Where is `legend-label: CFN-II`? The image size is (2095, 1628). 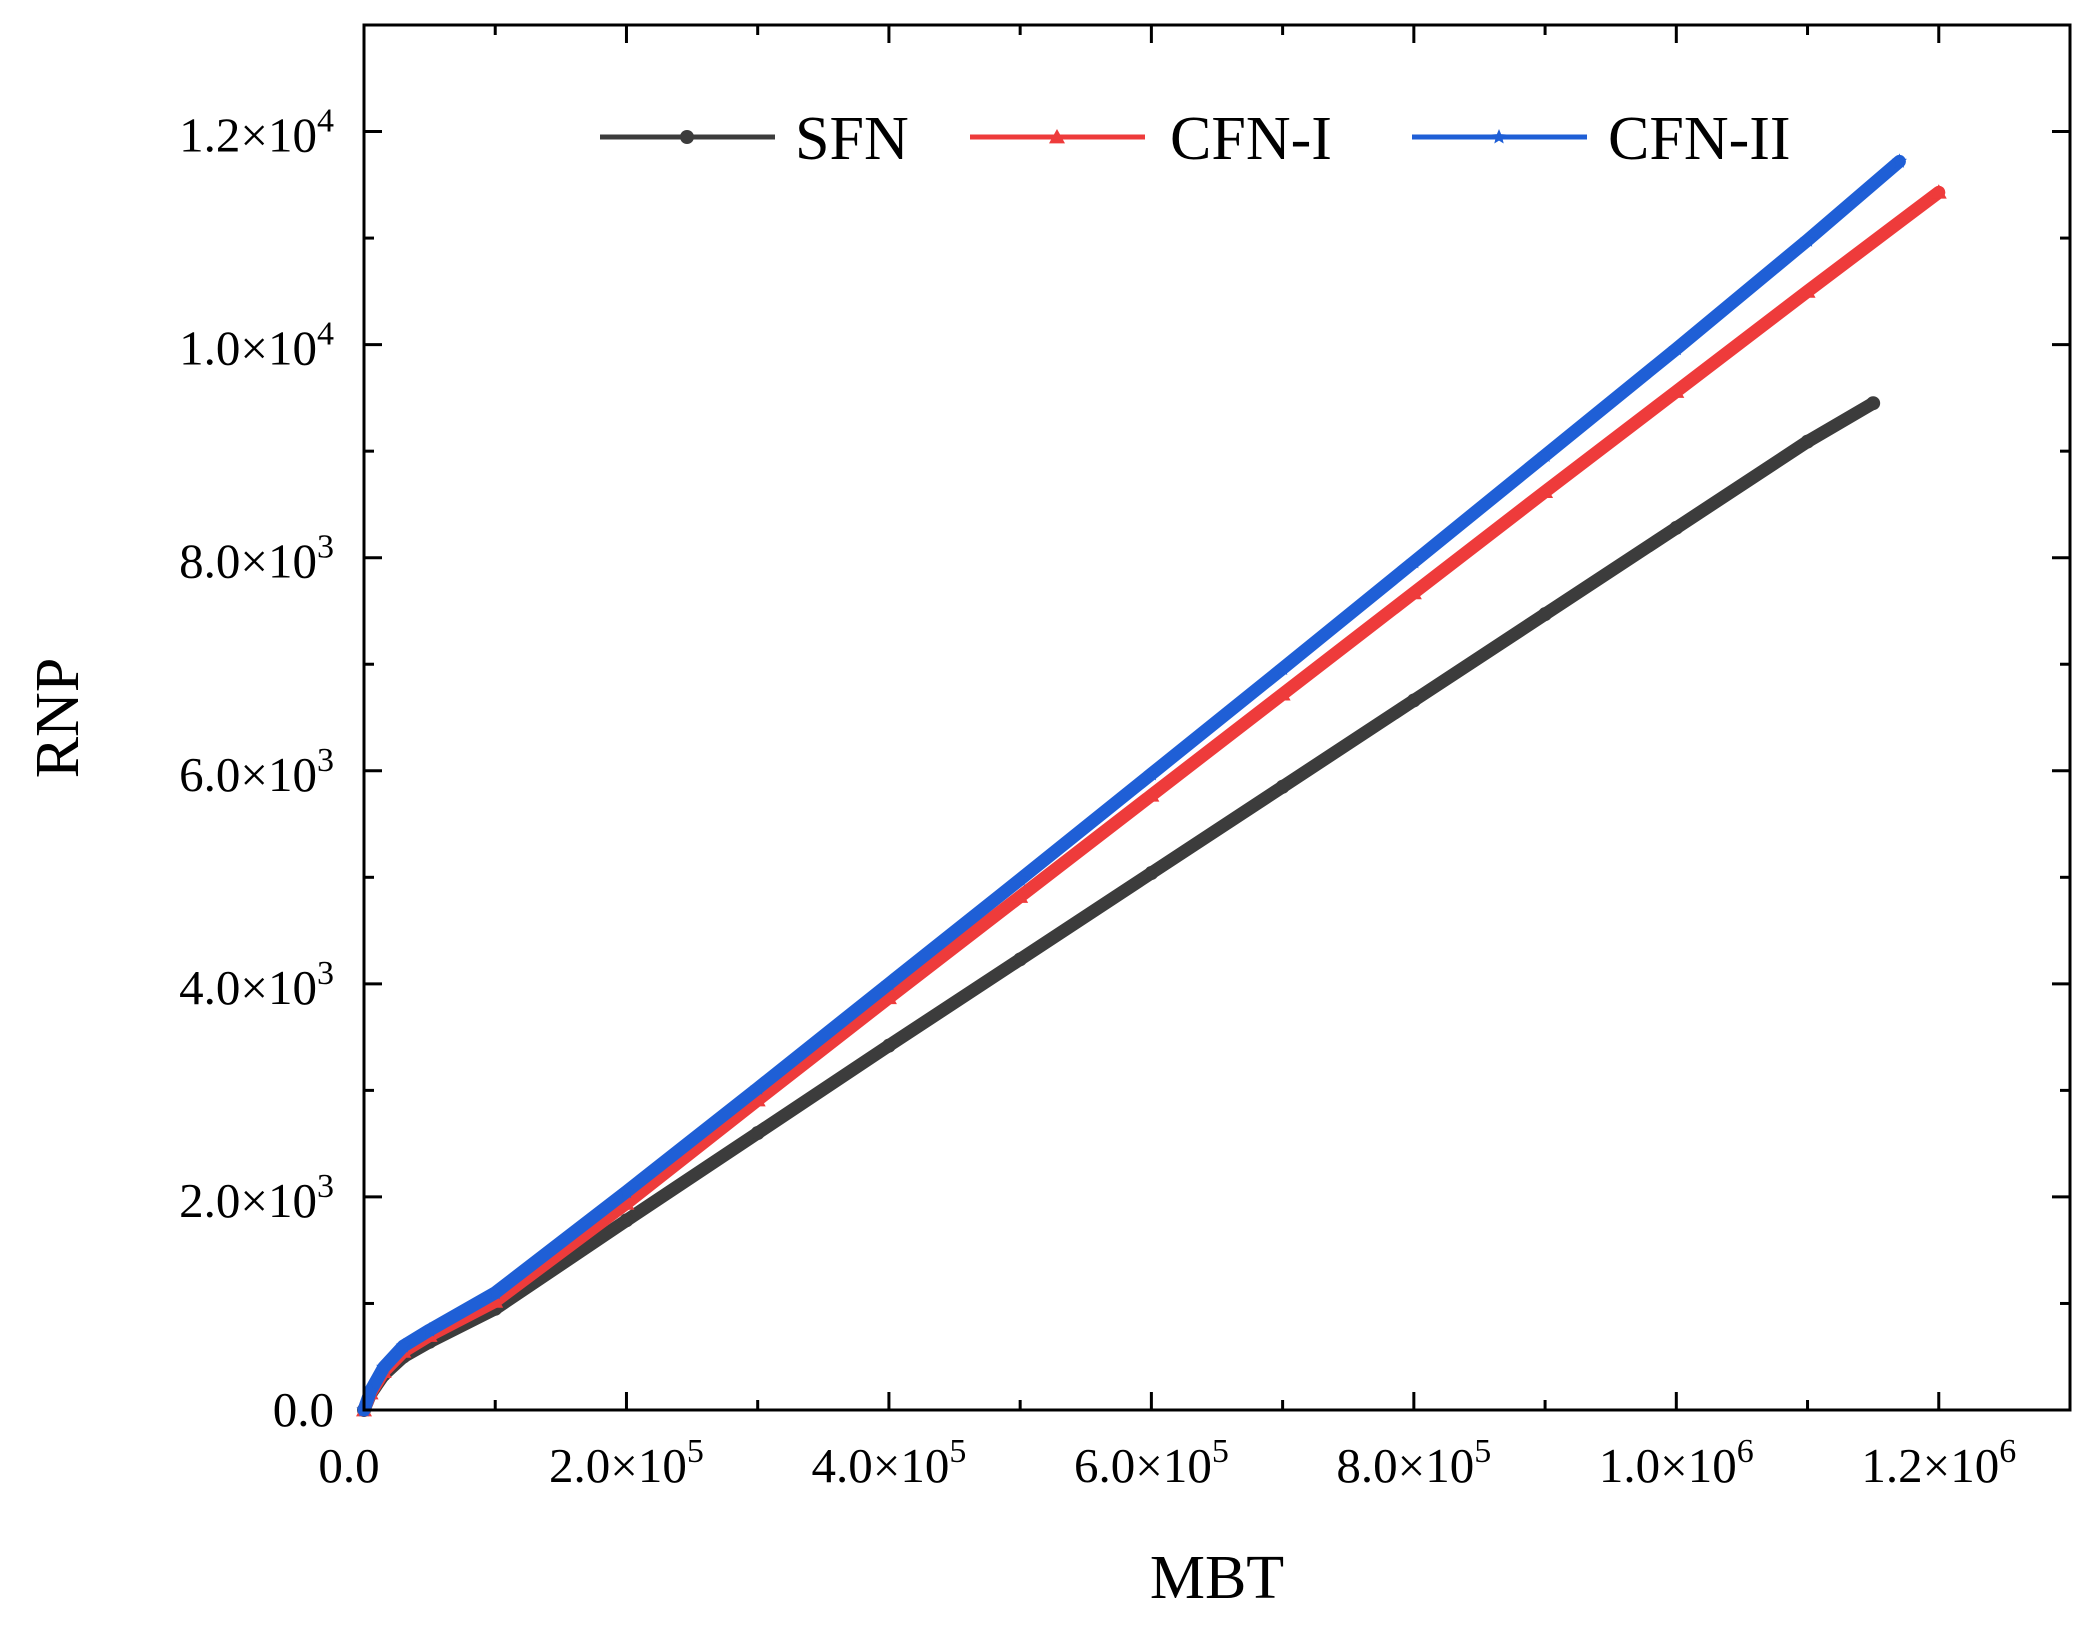
legend-label: CFN-II is located at coordinates (1699, 139).